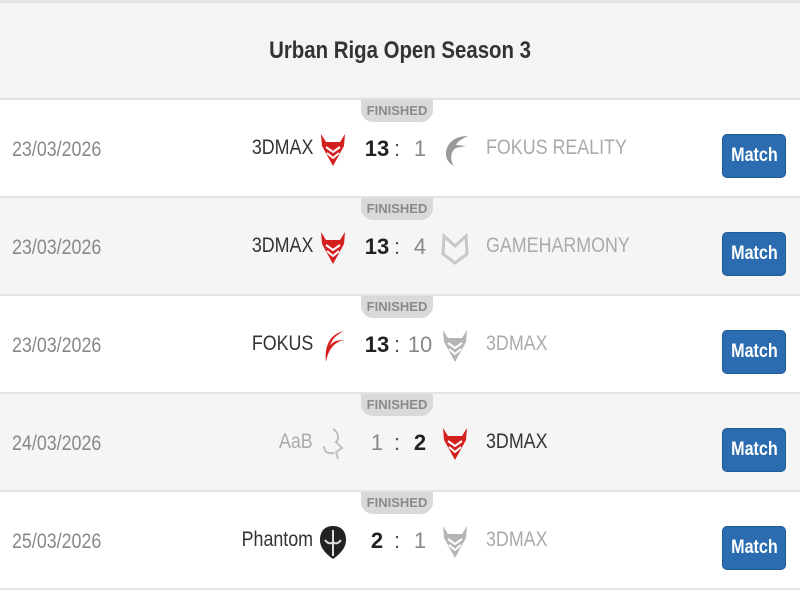  I want to click on home-score: 2, so click(377, 540).